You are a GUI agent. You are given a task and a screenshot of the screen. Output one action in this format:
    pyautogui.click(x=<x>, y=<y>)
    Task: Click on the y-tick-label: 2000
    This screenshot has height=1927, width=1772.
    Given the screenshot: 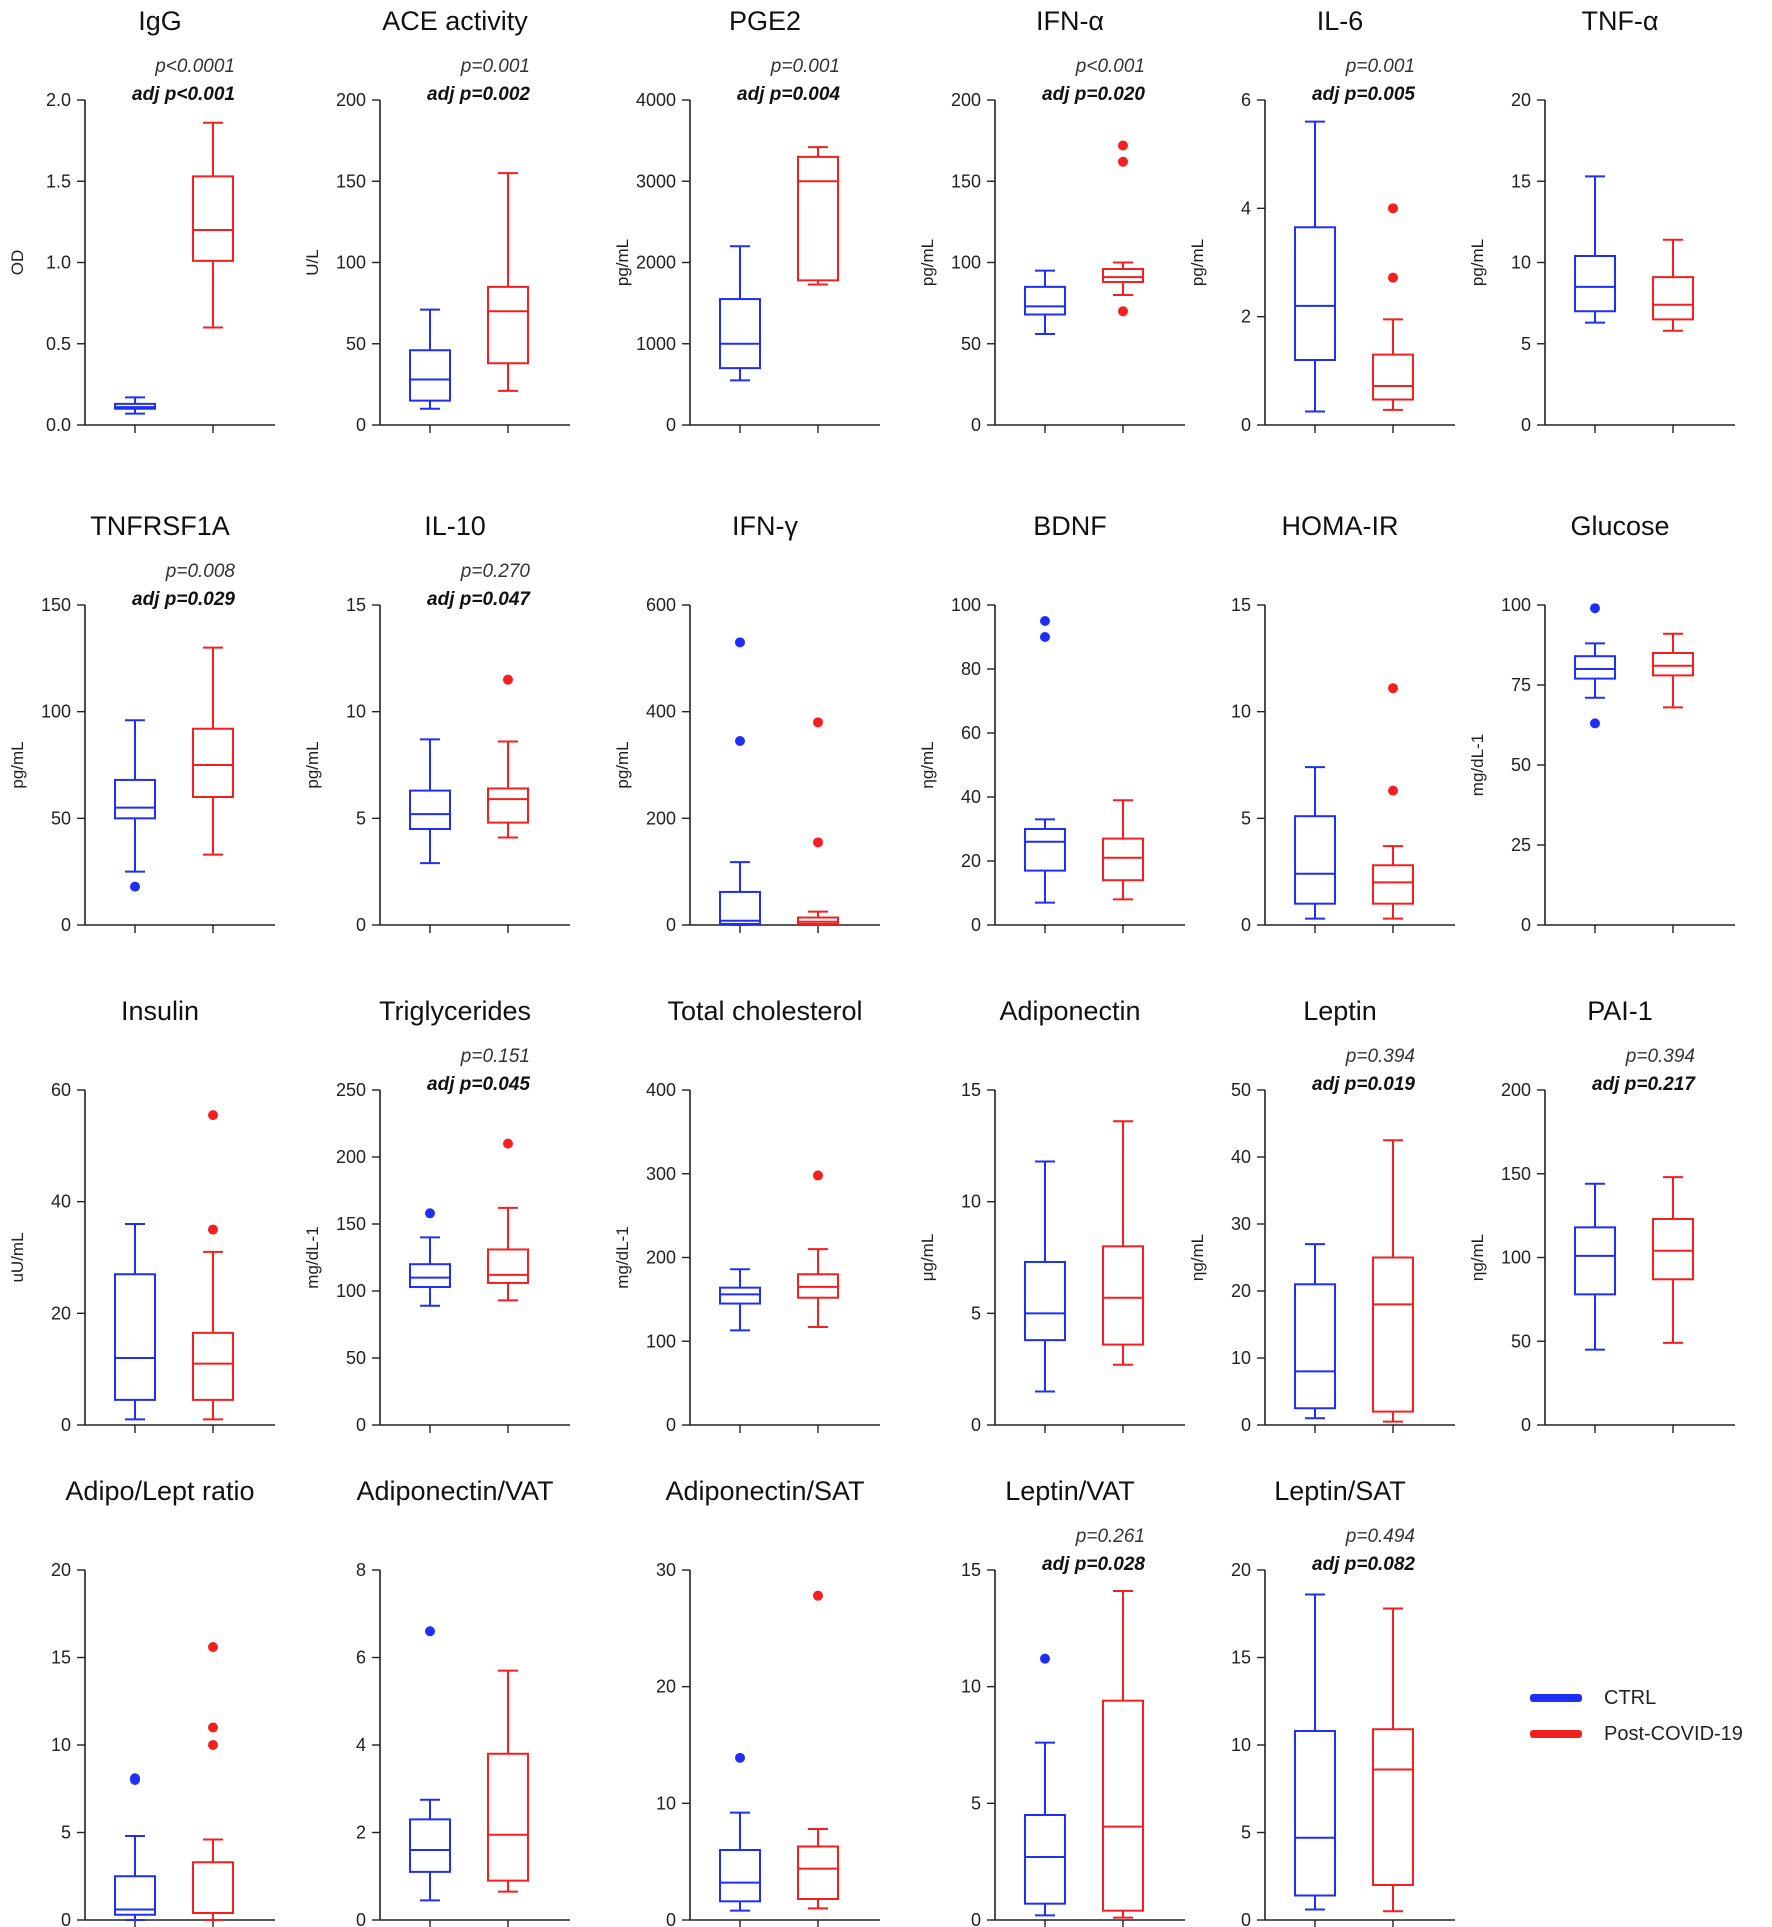 What is the action you would take?
    pyautogui.click(x=656, y=263)
    